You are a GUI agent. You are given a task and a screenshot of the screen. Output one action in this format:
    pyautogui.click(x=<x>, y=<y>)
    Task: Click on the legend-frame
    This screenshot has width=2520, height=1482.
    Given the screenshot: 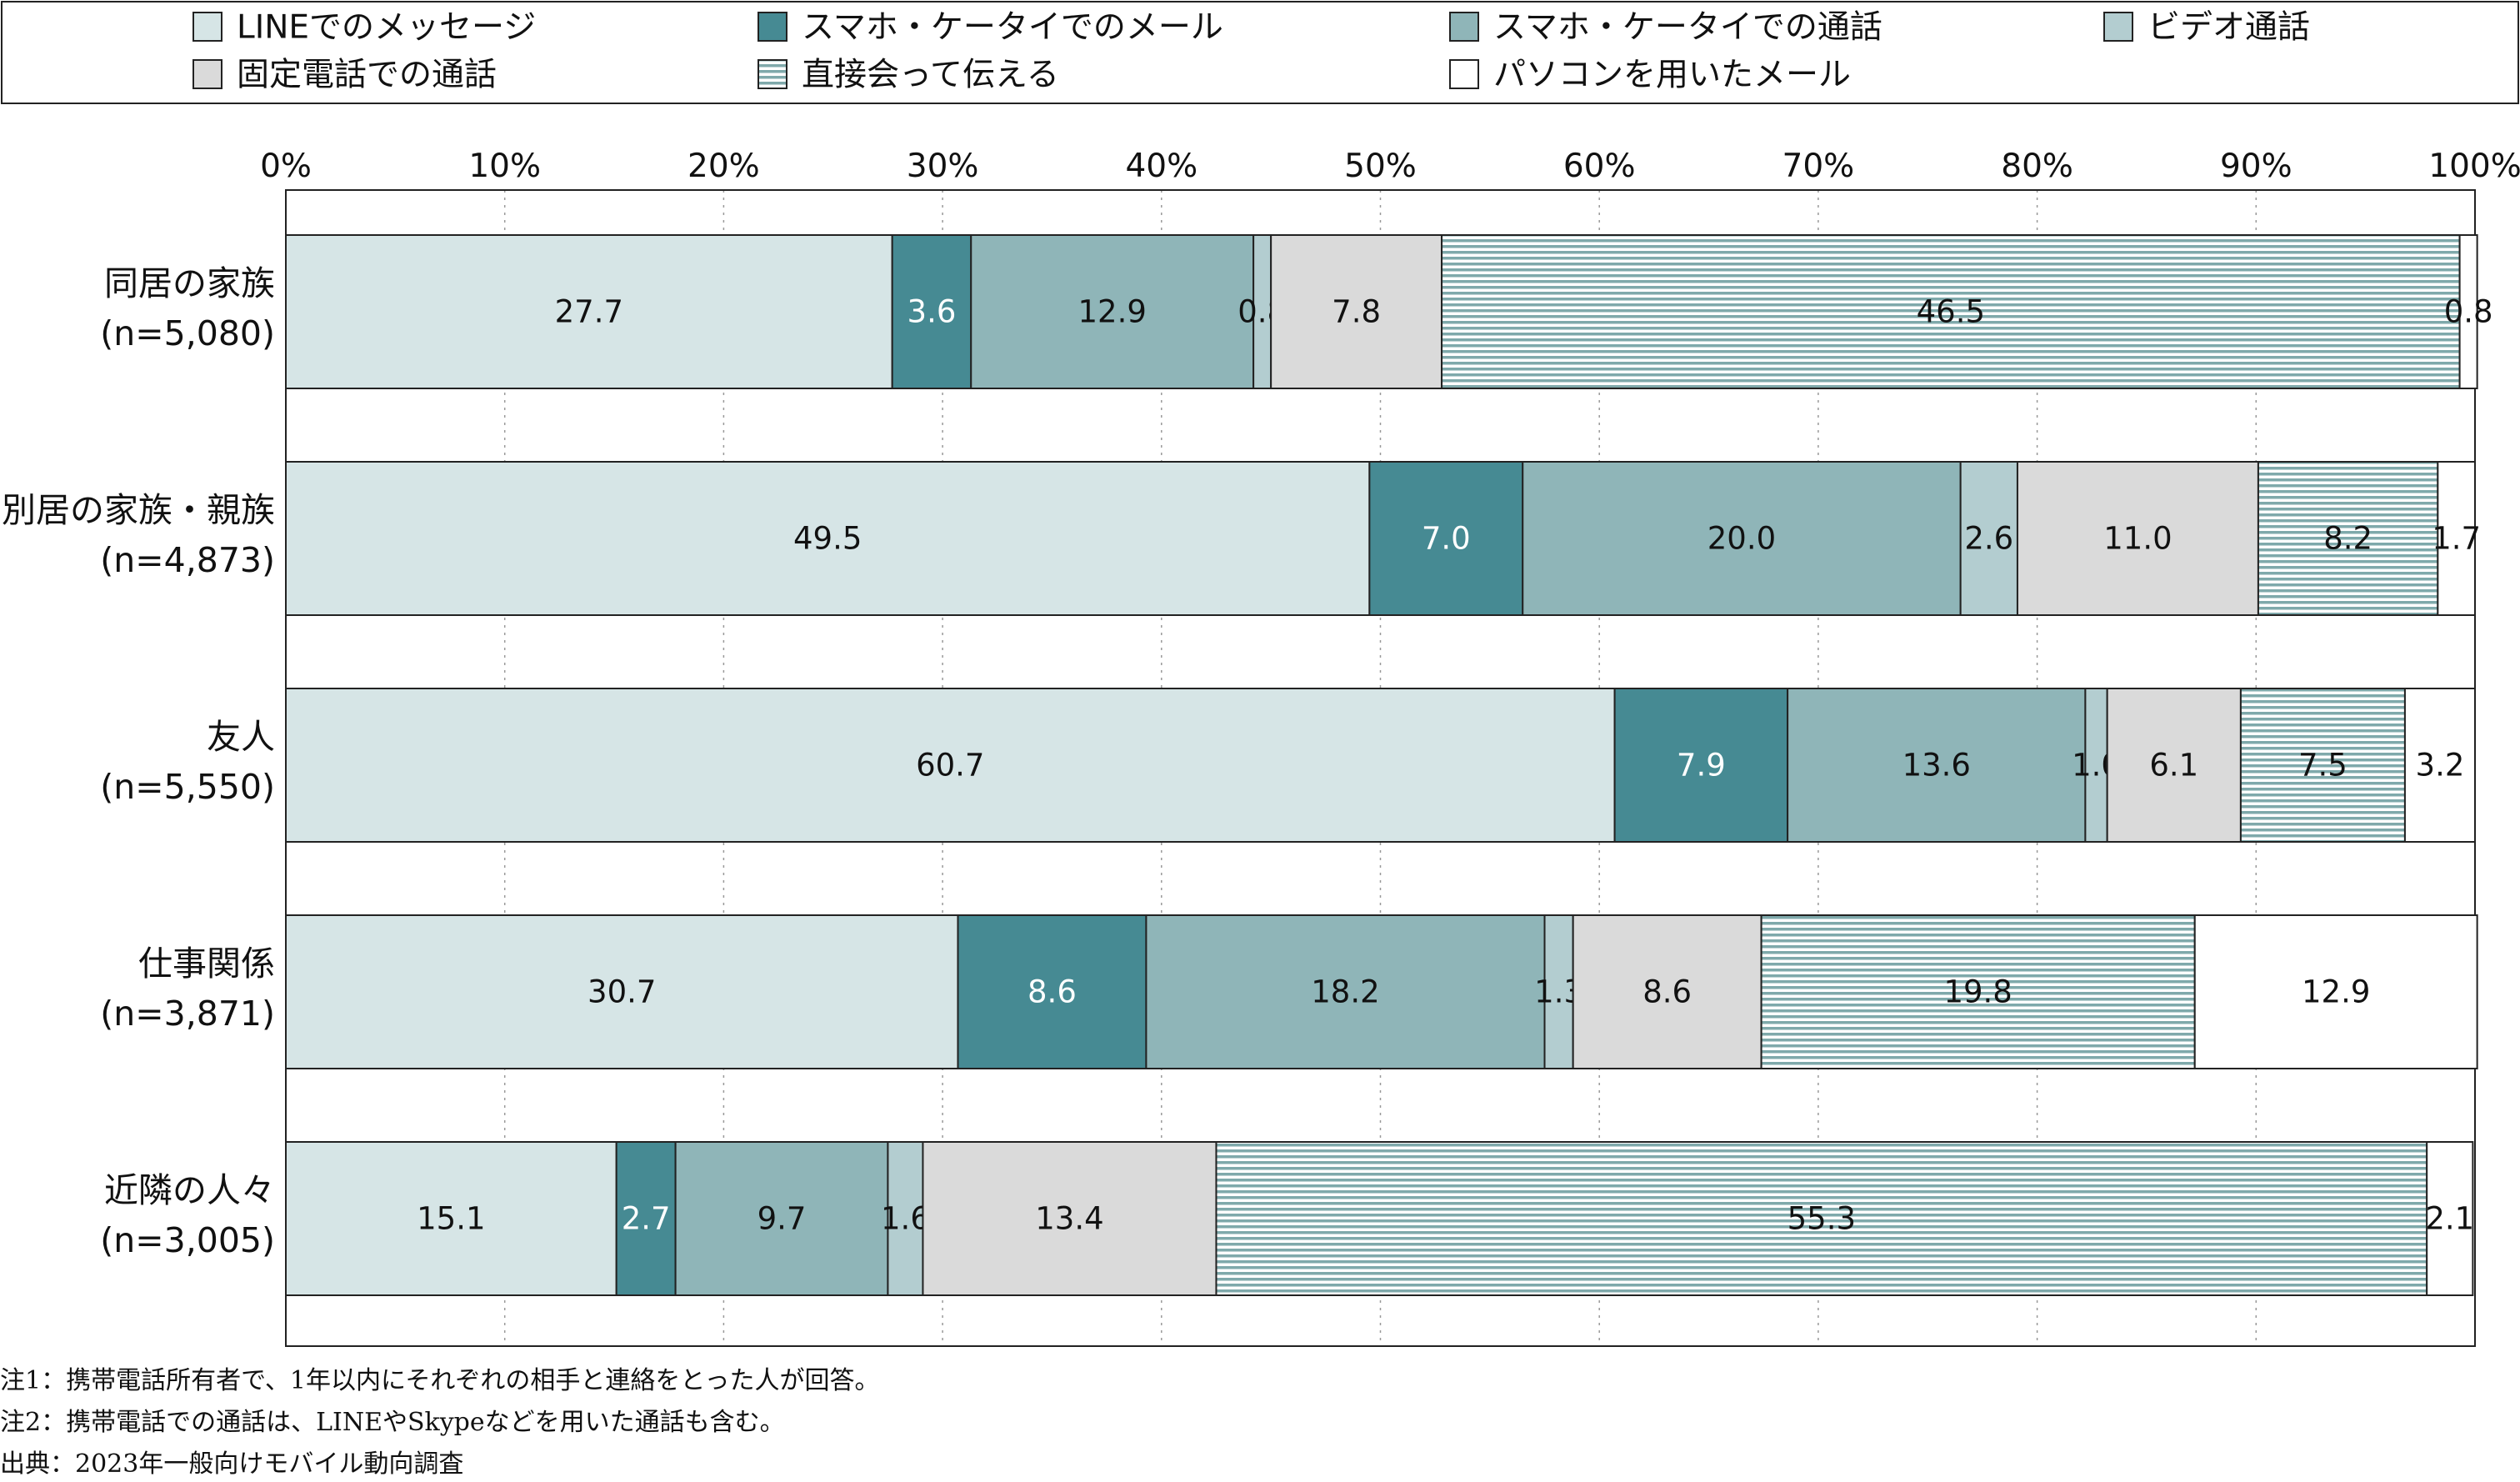 What is the action you would take?
    pyautogui.click(x=1260, y=53)
    